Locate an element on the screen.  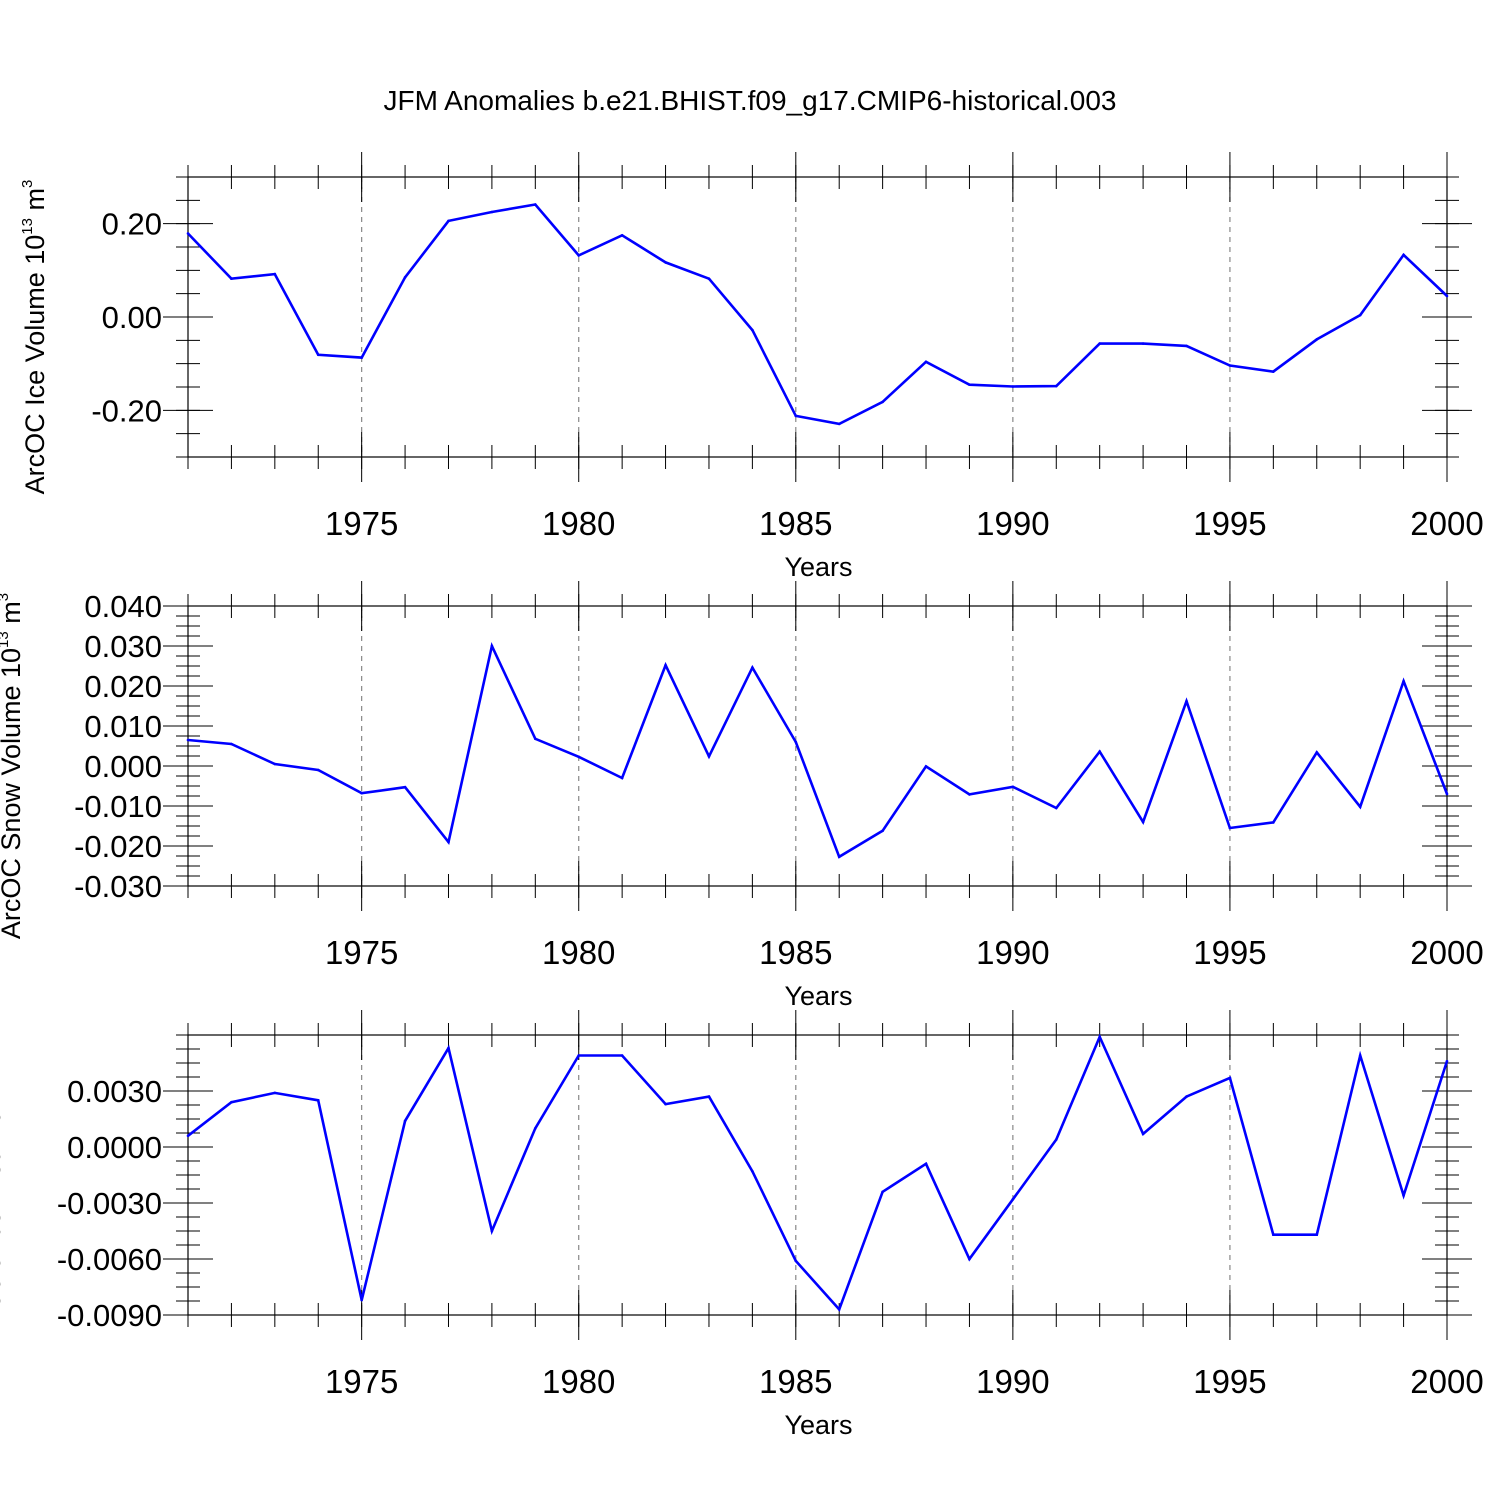
y-tick-label: -0.0030 is located at coordinates (109, 1203).